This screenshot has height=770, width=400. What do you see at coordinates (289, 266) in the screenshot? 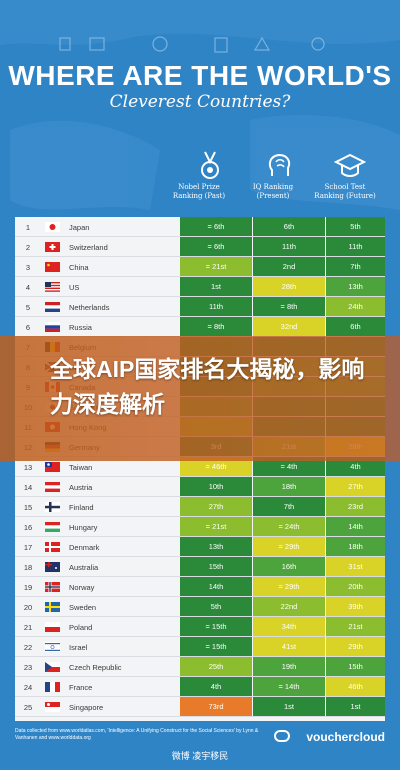
I see `iq-rank-cell: 2nd` at bounding box center [289, 266].